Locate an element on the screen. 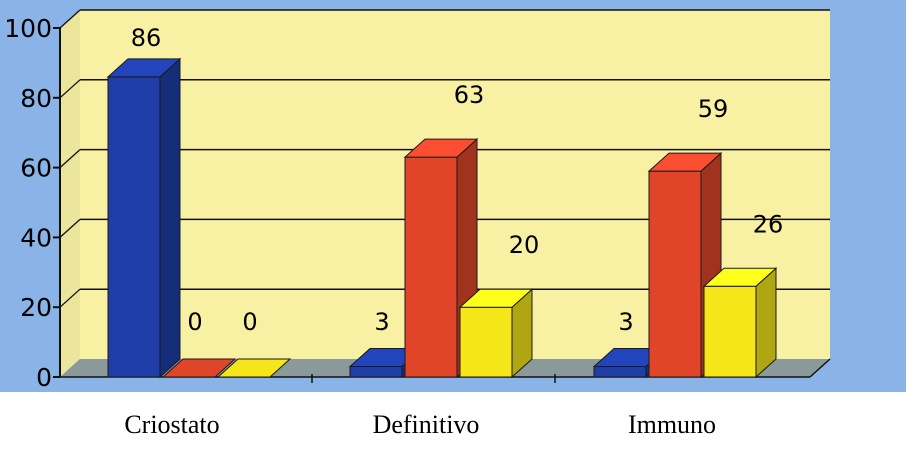 The height and width of the screenshot is (461, 906). category-label-criostato: Criostato is located at coordinates (172, 424).